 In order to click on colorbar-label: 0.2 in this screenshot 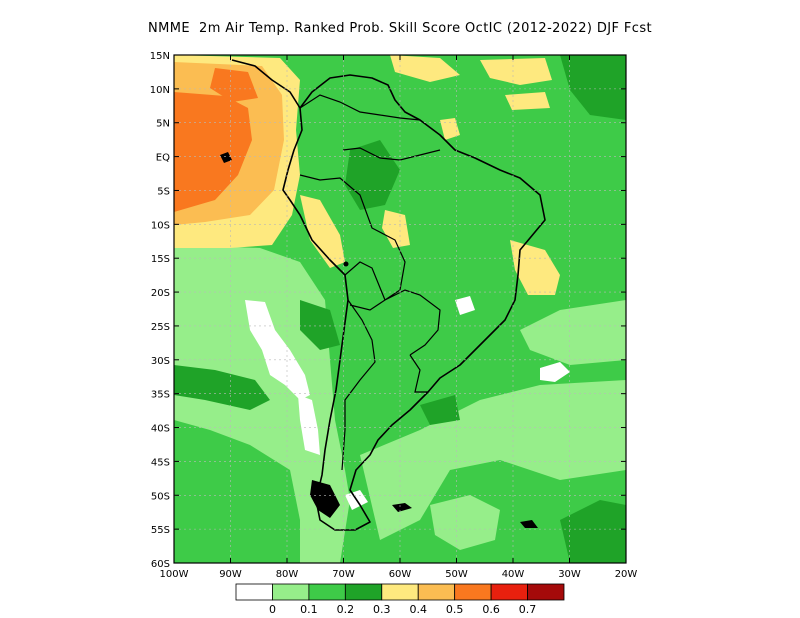, I will do `click(346, 609)`.